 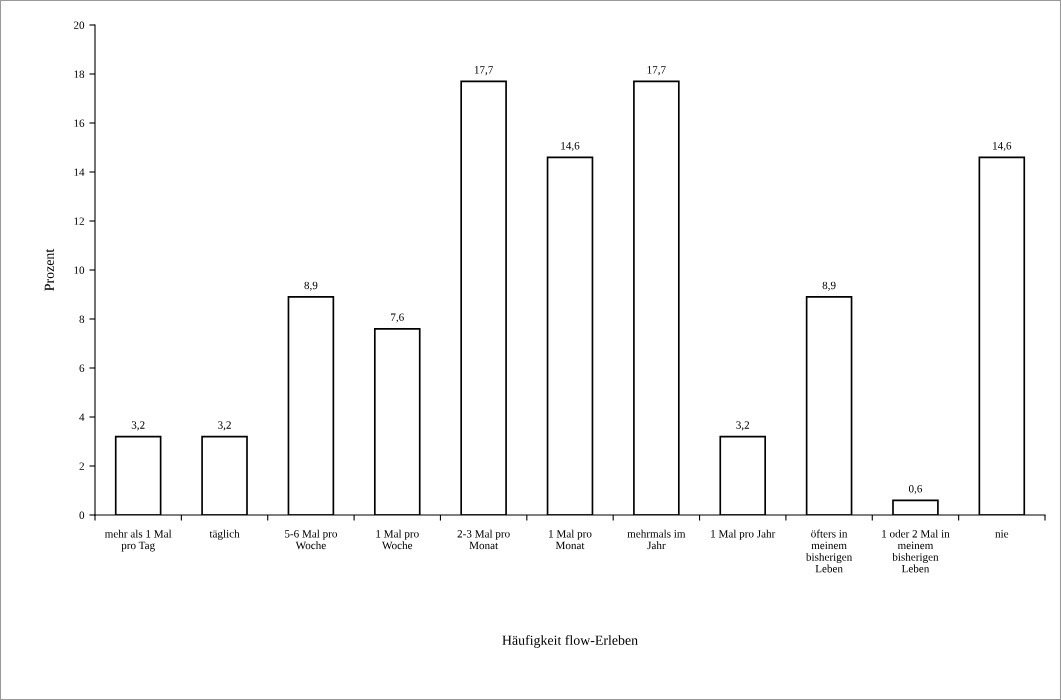 What do you see at coordinates (82, 515) in the screenshot?
I see `y-tick-label: 0` at bounding box center [82, 515].